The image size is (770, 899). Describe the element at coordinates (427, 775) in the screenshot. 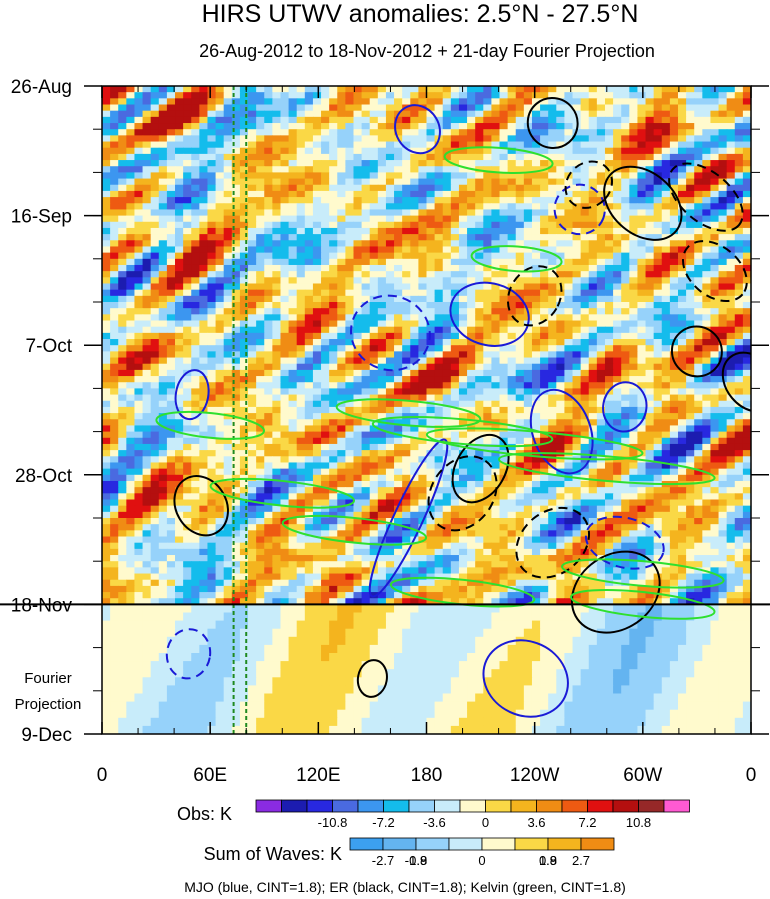

I see `x-tick-label: 180` at that location.